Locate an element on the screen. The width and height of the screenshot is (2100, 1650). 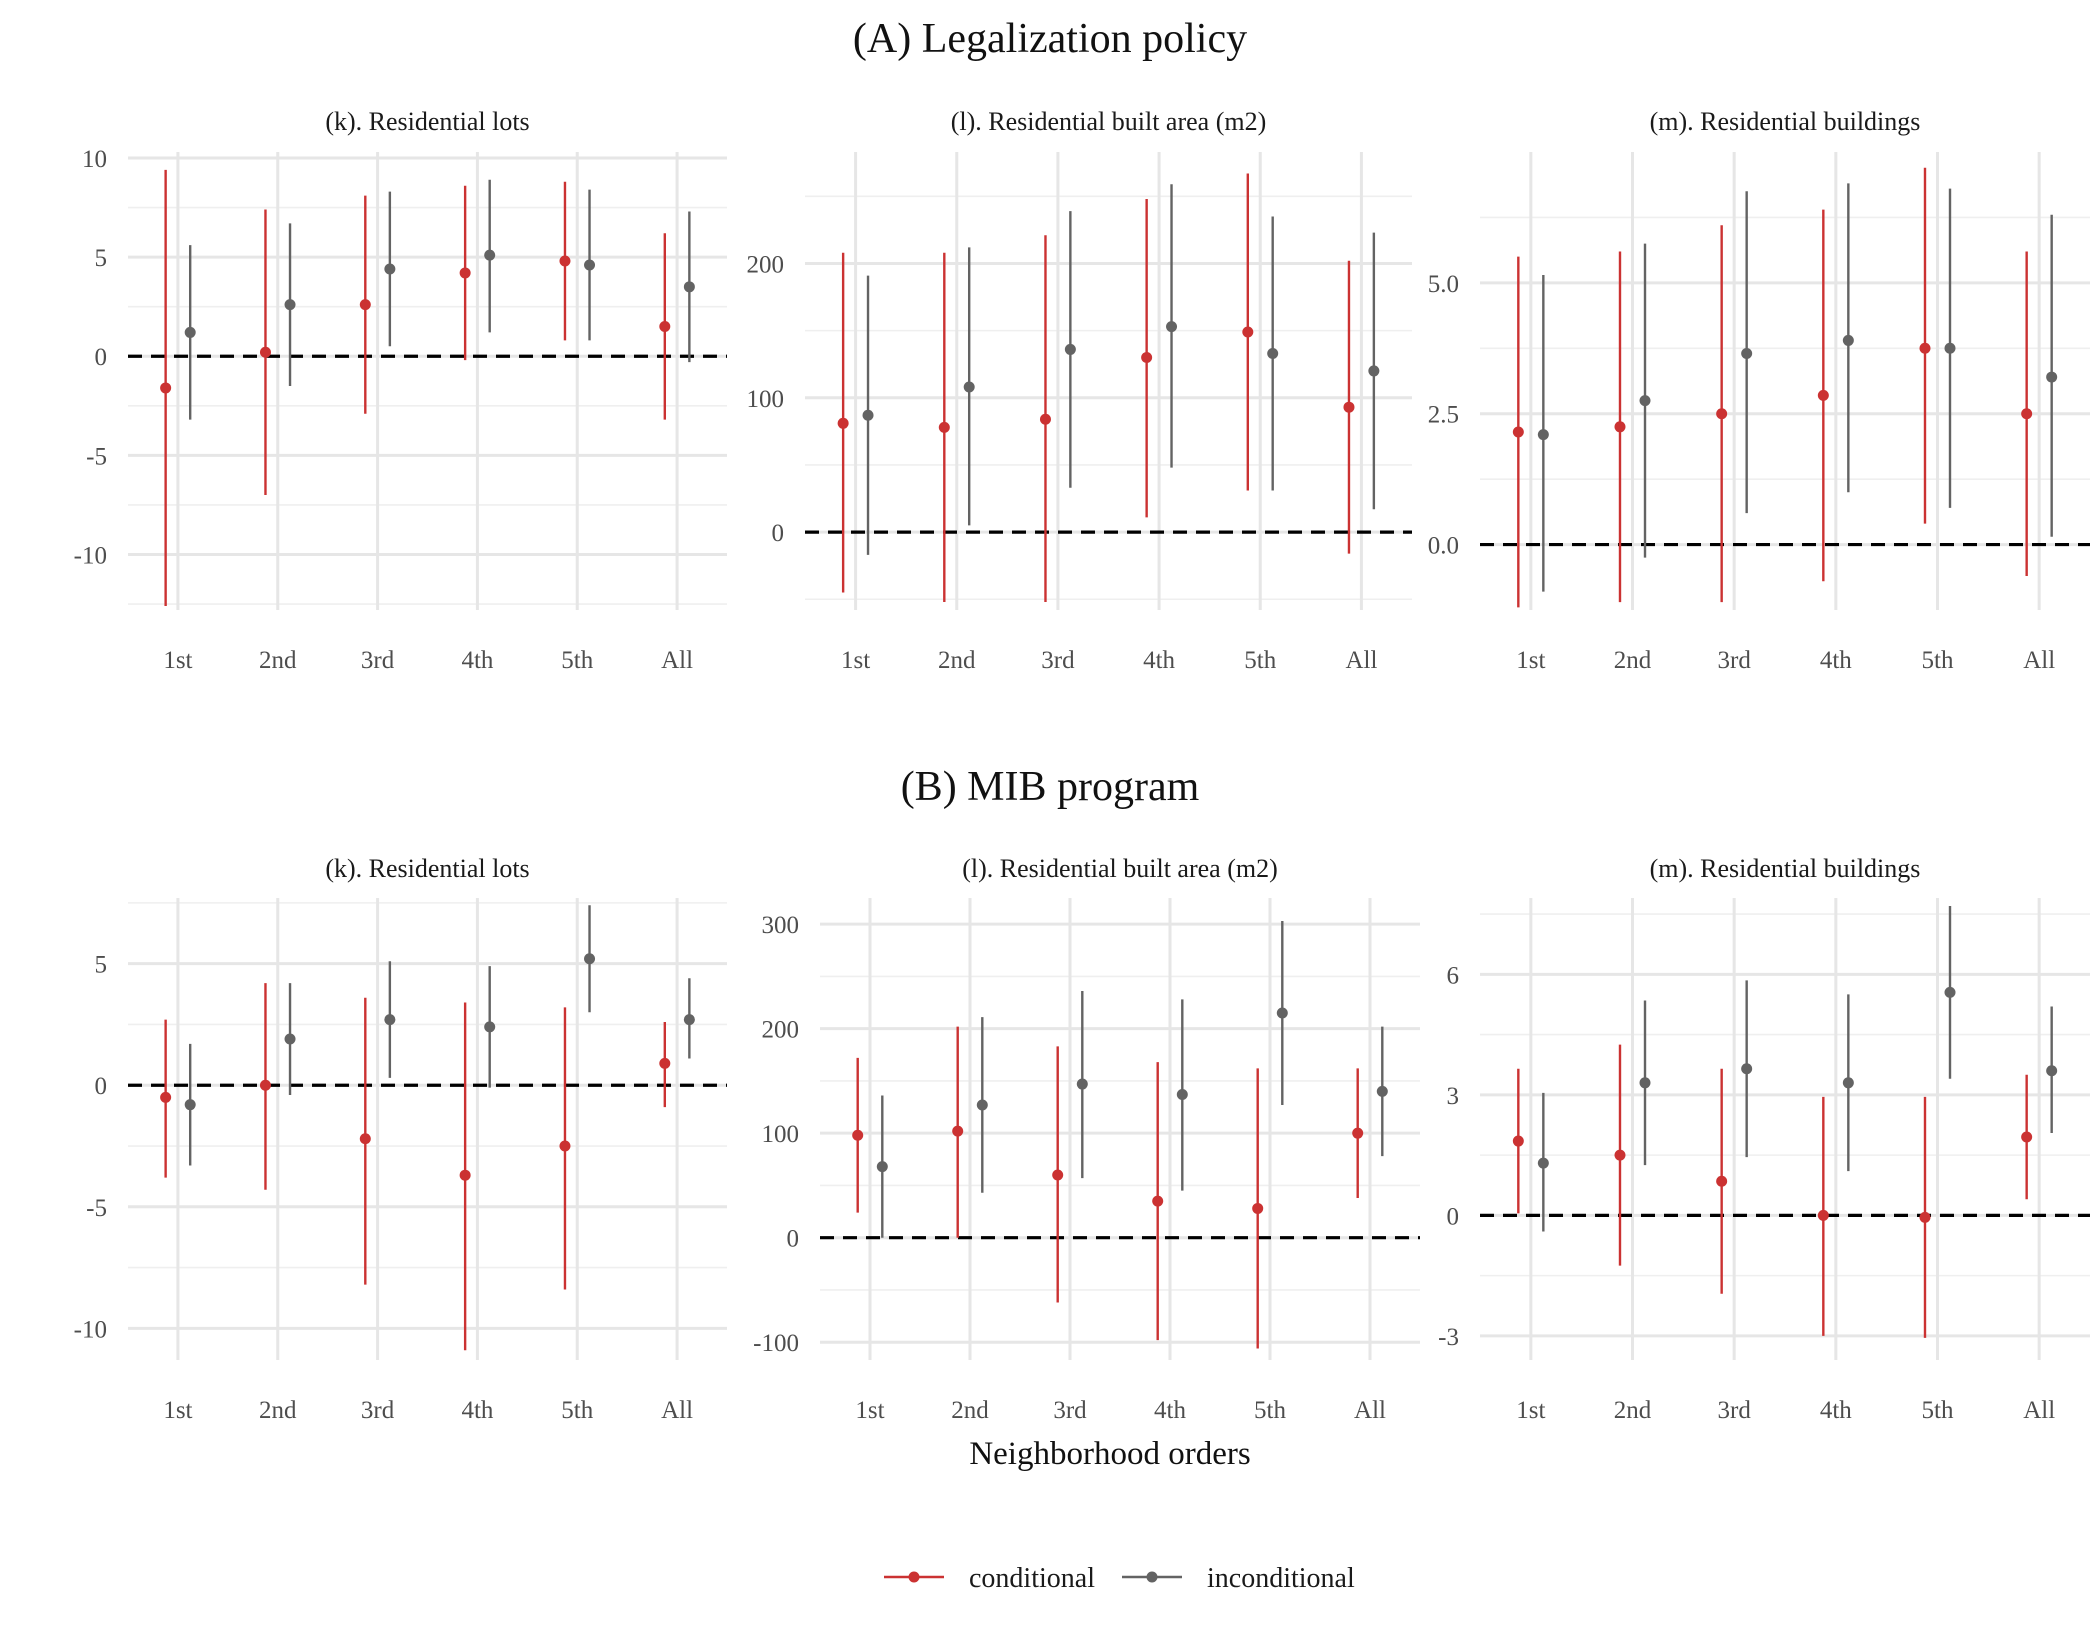
legend-label-conditional: conditional is located at coordinates (1032, 1578).